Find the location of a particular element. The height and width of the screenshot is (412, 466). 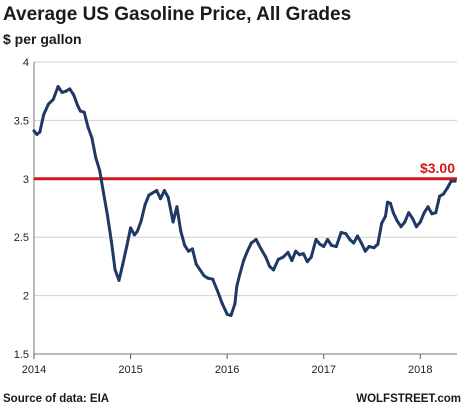

brand-label: WOLFSTREET.com is located at coordinates (408, 399).